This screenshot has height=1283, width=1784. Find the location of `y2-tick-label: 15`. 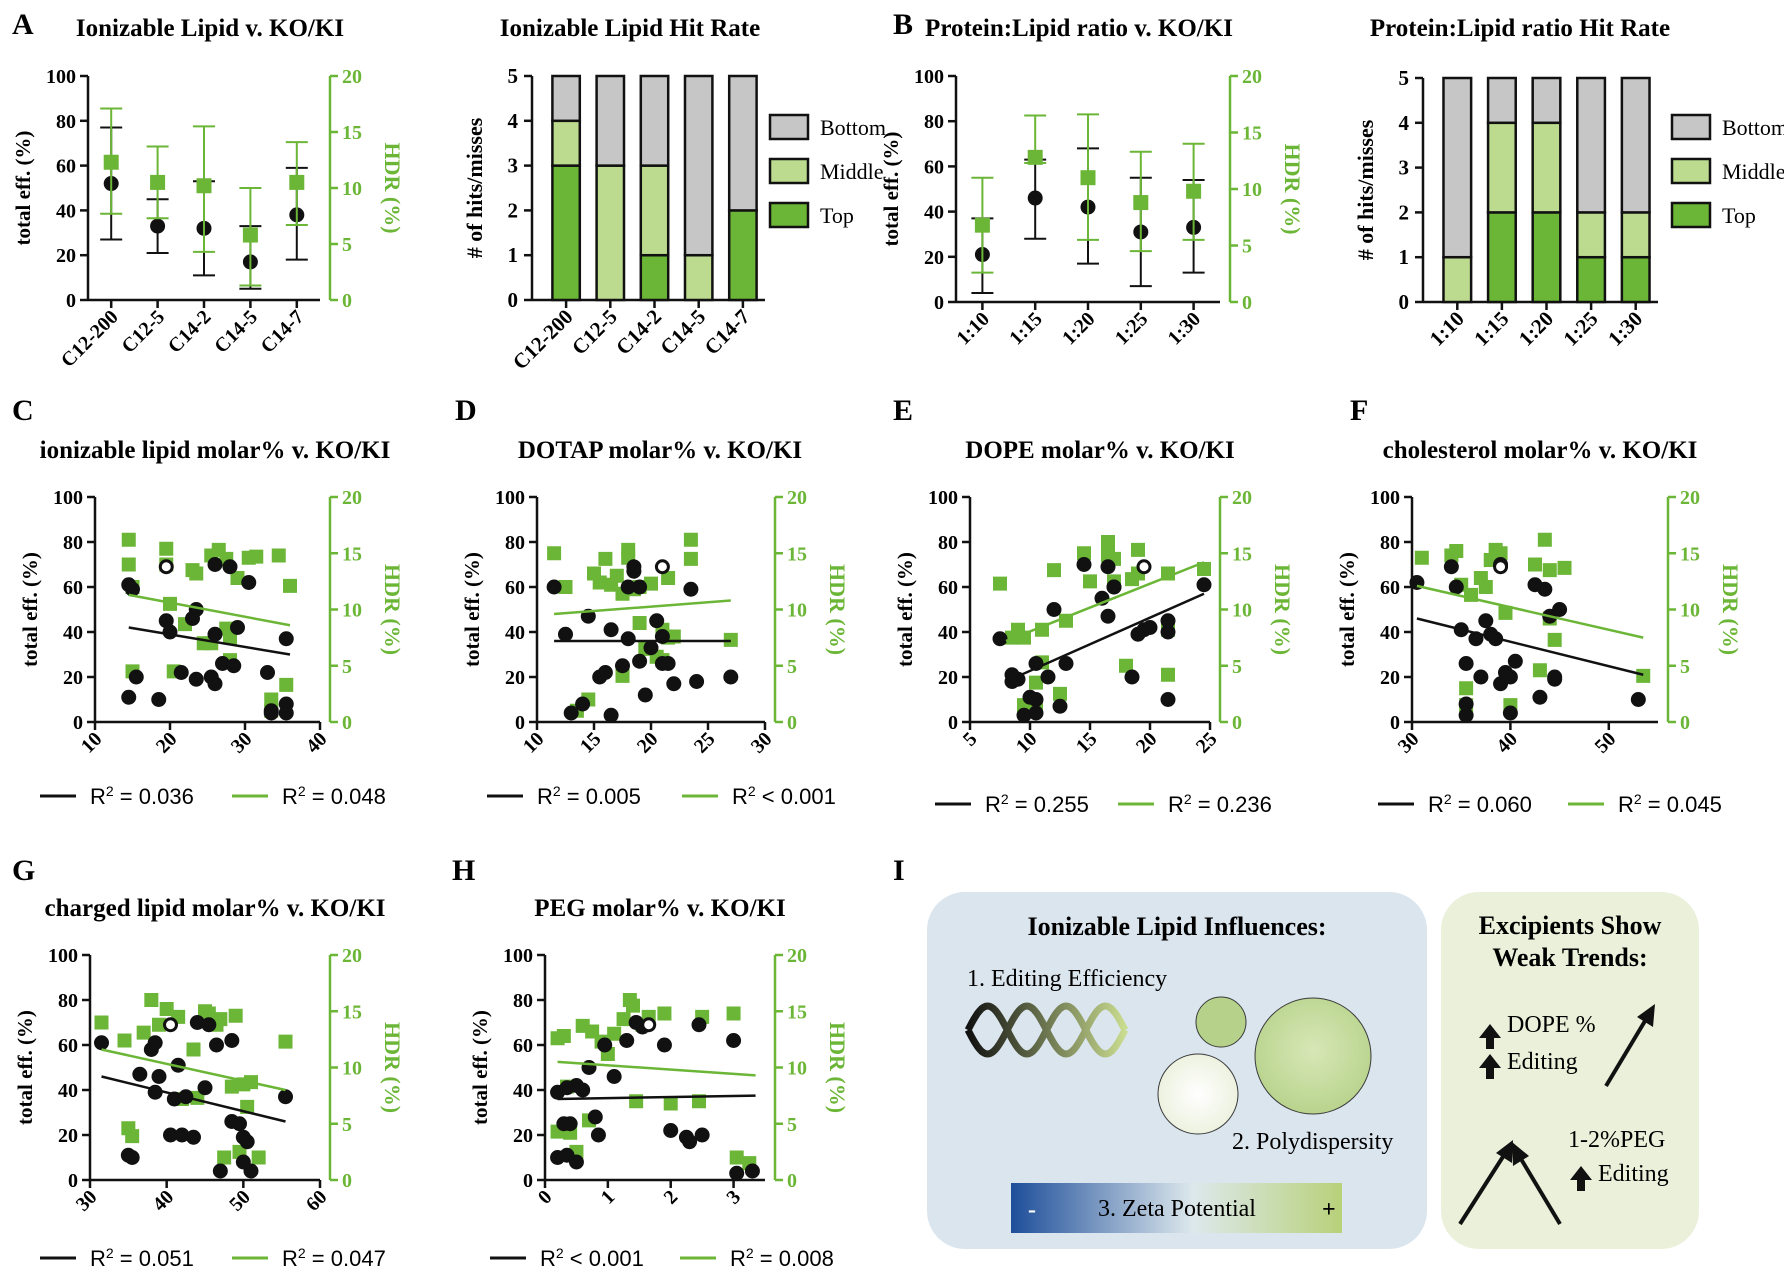

y2-tick-label: 15 is located at coordinates (352, 133).